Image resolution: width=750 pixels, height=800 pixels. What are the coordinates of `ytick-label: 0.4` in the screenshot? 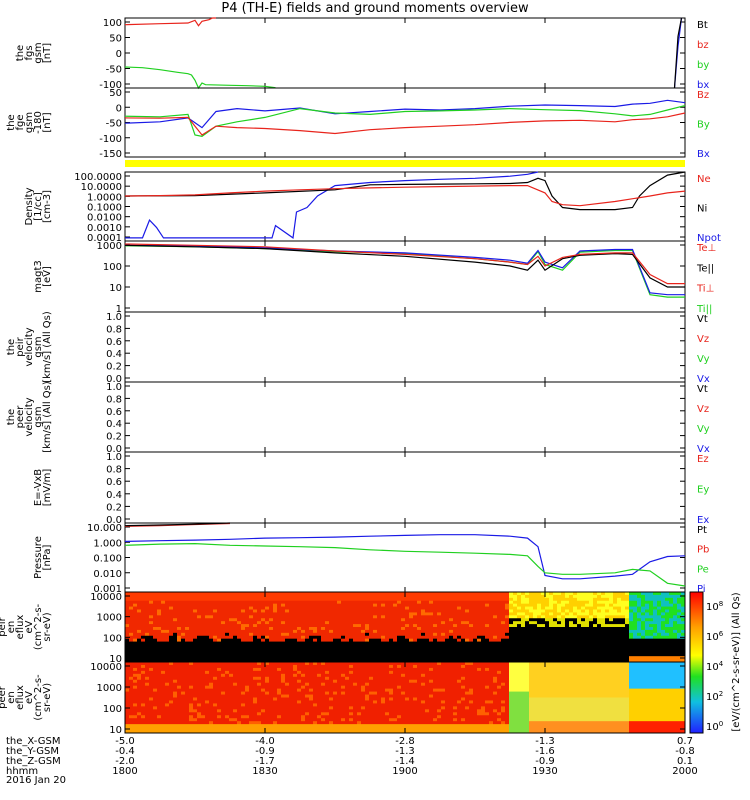 It's located at (114, 495).